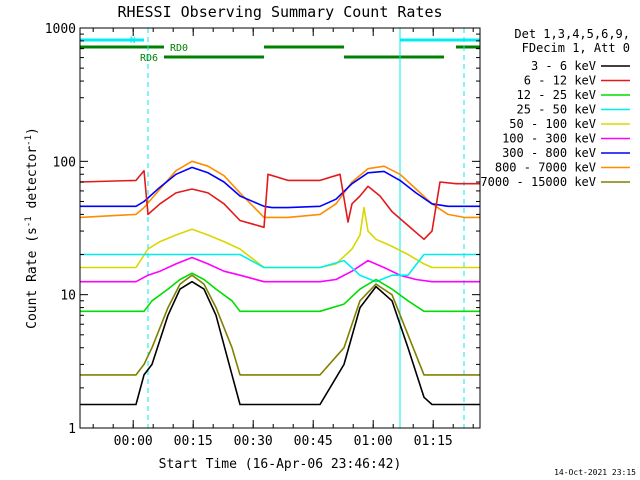 Image resolution: width=640 pixels, height=480 pixels. I want to click on legend-label: 100 - 300 keV, so click(549, 139).